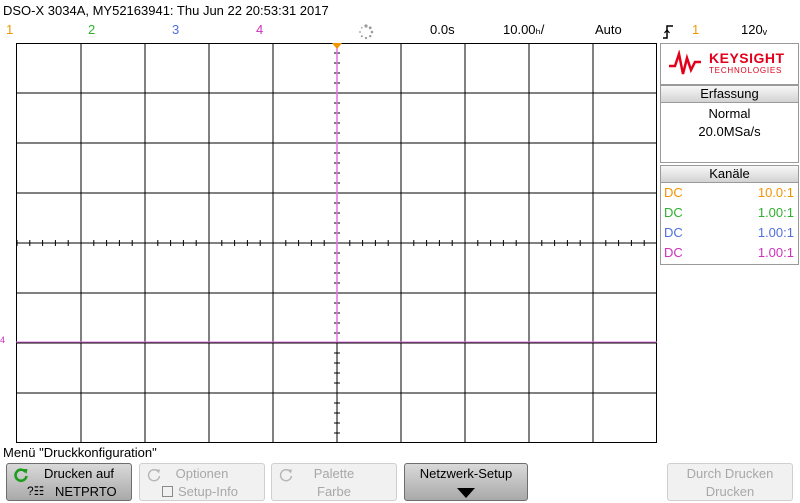 The height and width of the screenshot is (503, 800). I want to click on trigger-position-marker, so click(337, 46).